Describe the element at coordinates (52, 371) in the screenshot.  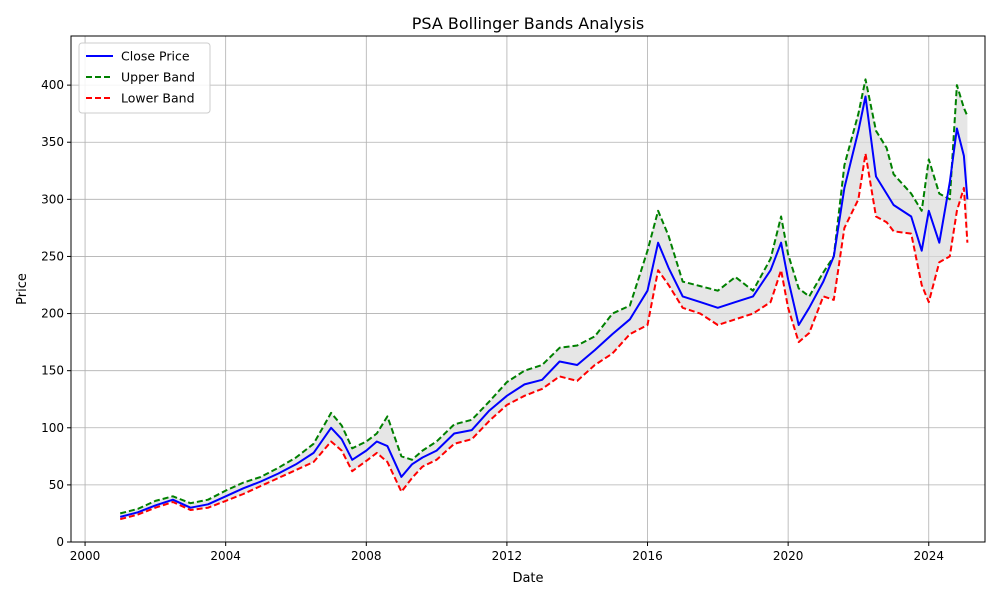
I see `y-tick-label: 150` at that location.